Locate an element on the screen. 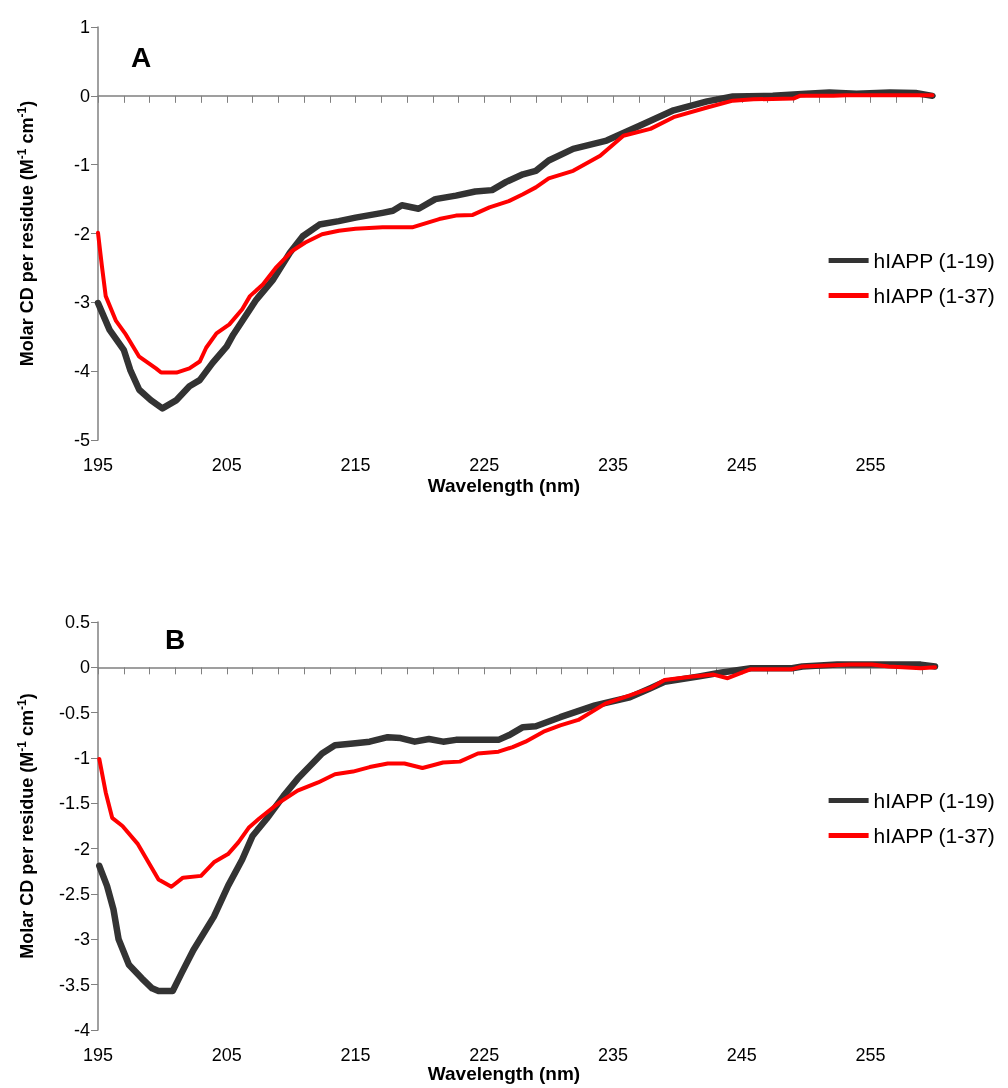 The image size is (1008, 1088). y-tick-label: -5 is located at coordinates (81, 440).